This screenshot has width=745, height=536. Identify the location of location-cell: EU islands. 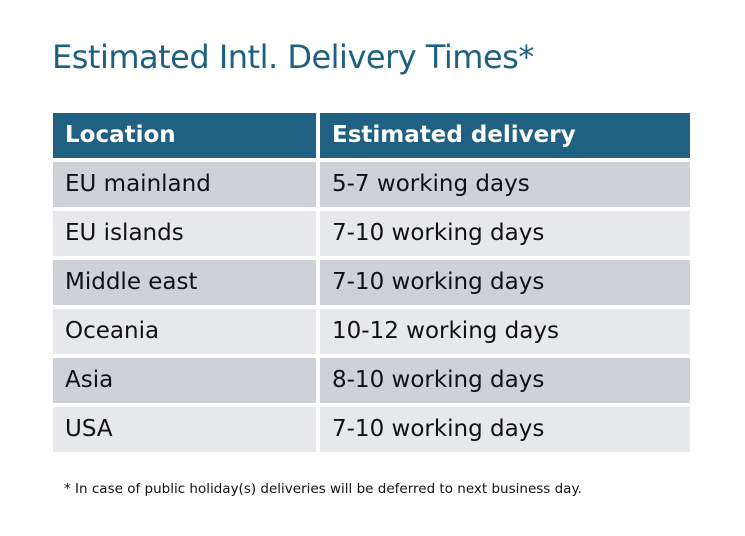
(184, 233).